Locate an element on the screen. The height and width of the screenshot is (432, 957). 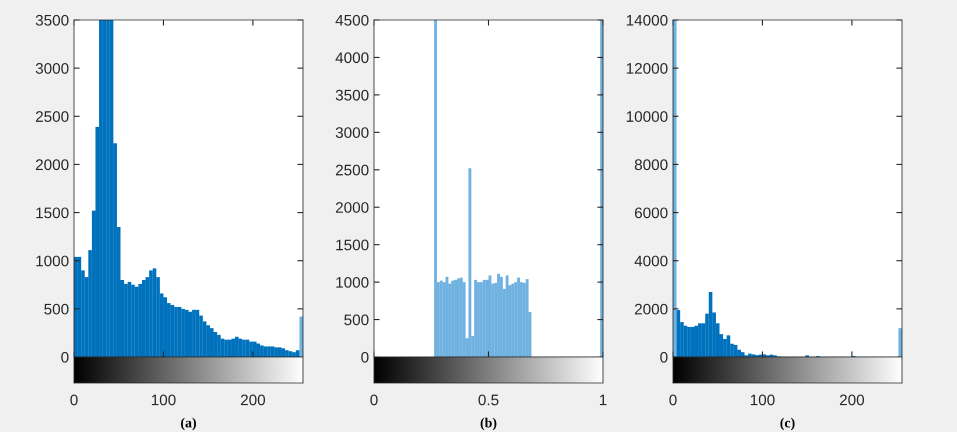
x-axis-title: (b) is located at coordinates (488, 424).